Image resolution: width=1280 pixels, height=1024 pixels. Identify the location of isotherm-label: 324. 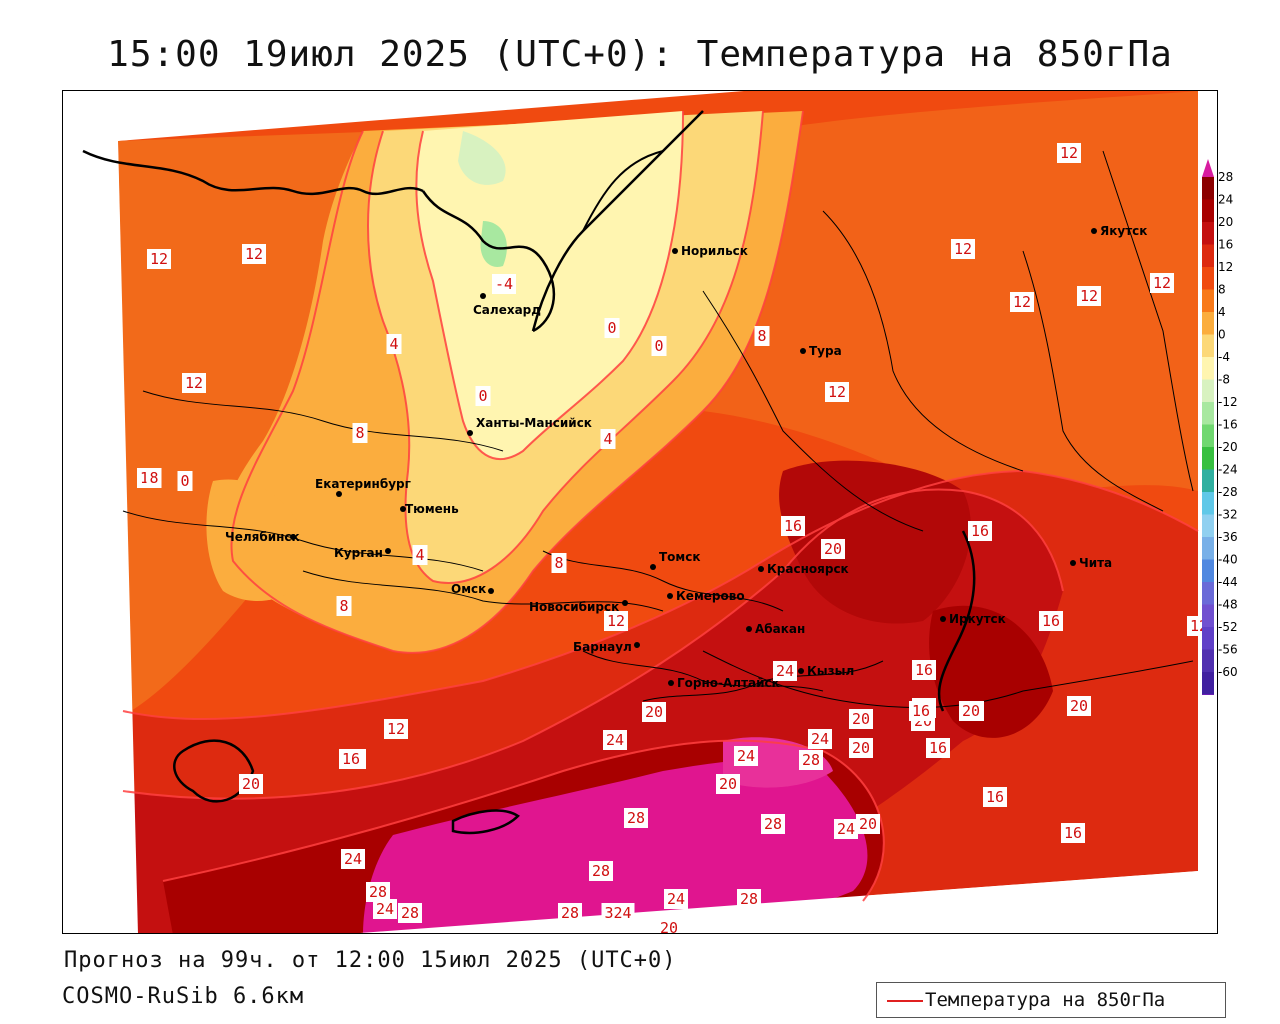
(617, 913).